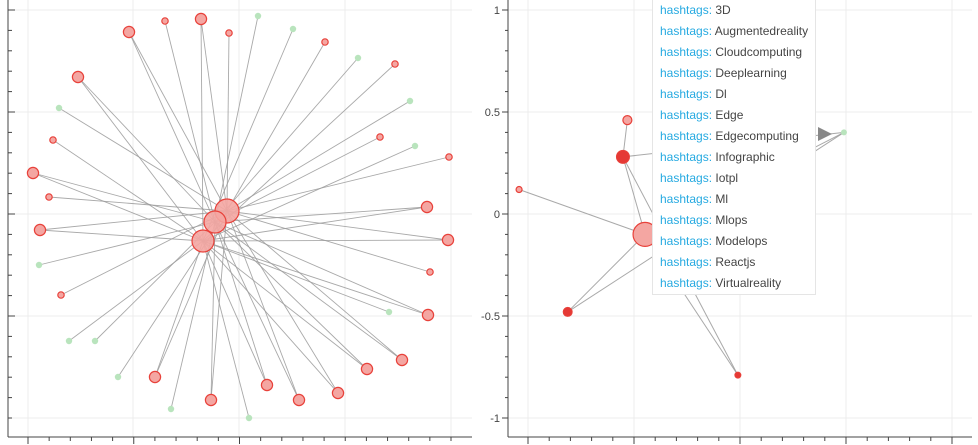 This screenshot has height=445, width=978. I want to click on tooltip-row: hashtags: Reactjs, so click(734, 262).